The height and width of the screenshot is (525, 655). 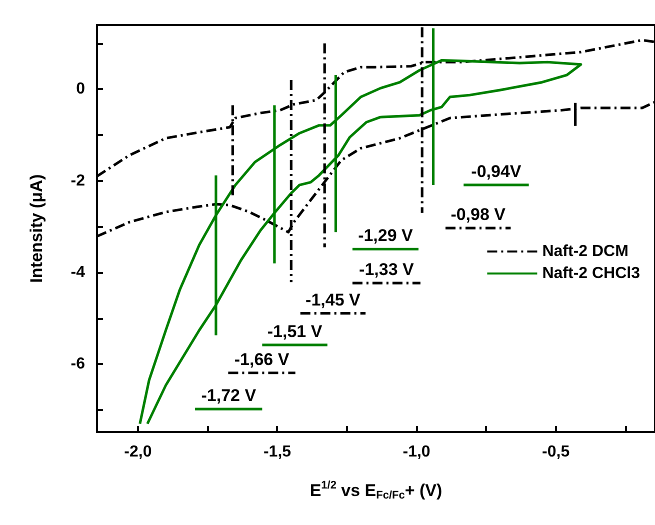 What do you see at coordinates (229, 396) in the screenshot?
I see `annotation: -1,72 V` at bounding box center [229, 396].